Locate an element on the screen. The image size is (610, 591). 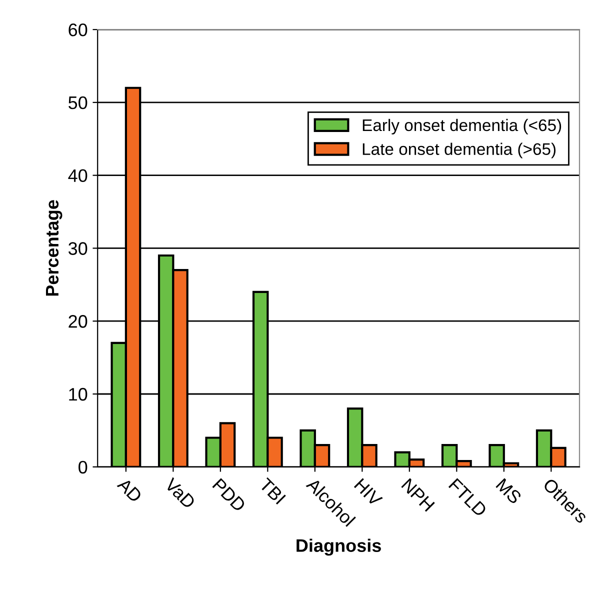
y-axis-title: Percentage is located at coordinates (54, 248).